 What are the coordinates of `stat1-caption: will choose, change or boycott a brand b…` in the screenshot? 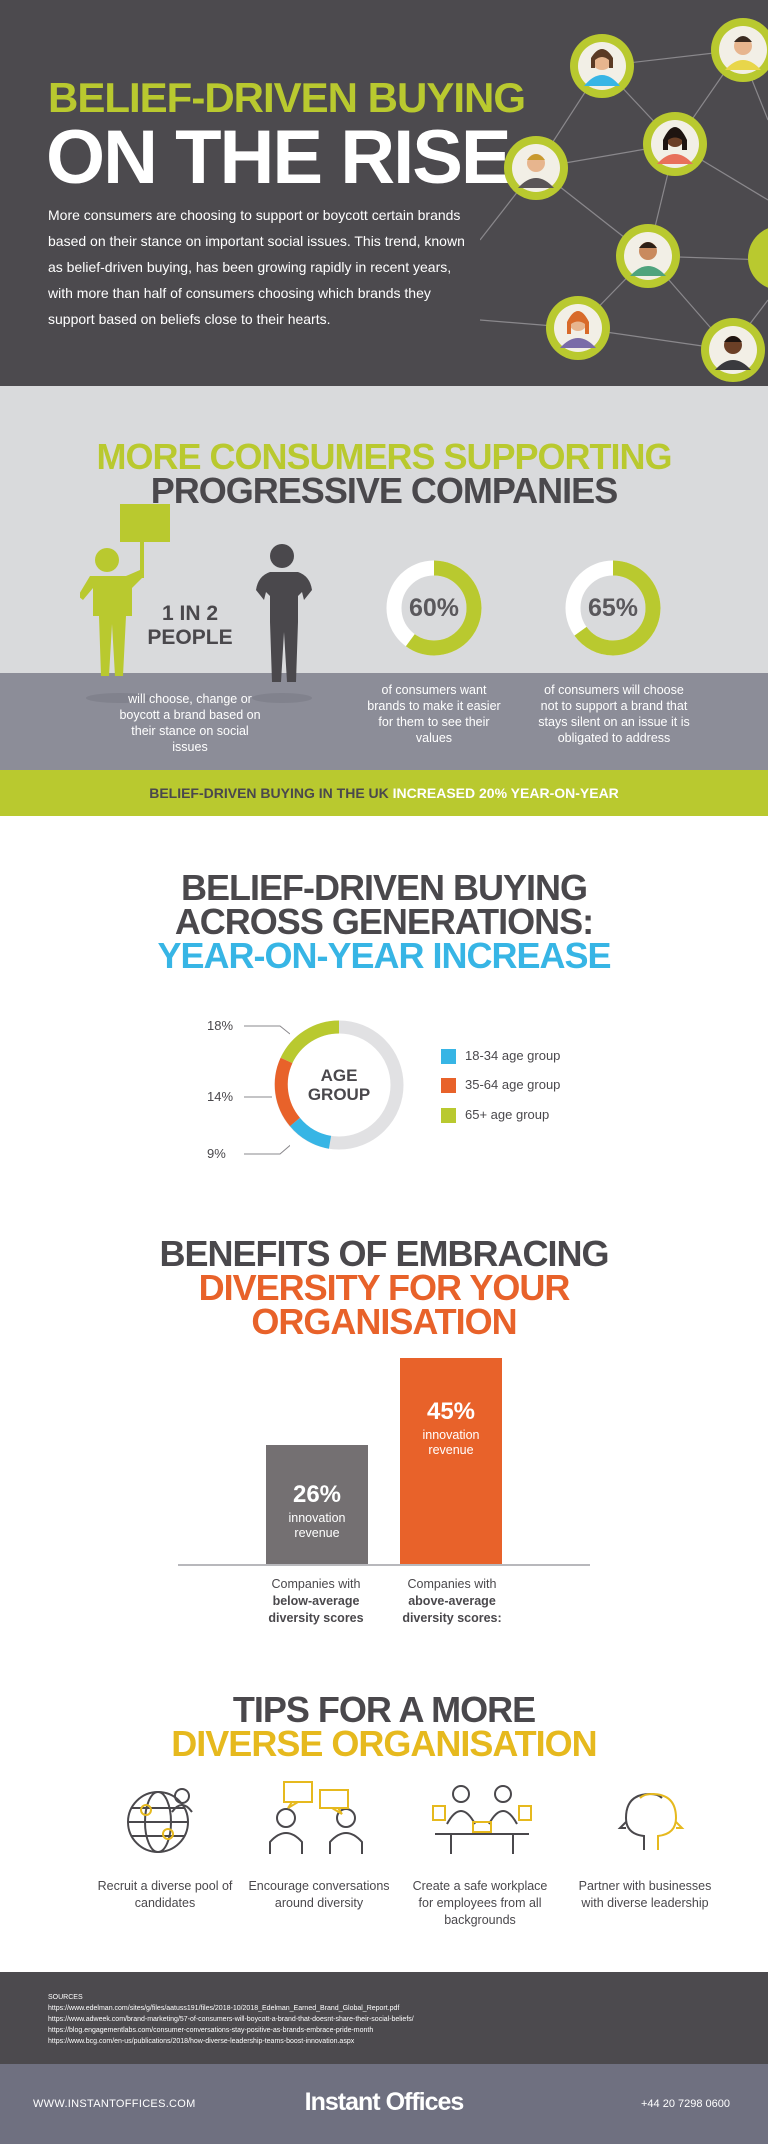 It's located at (190, 723).